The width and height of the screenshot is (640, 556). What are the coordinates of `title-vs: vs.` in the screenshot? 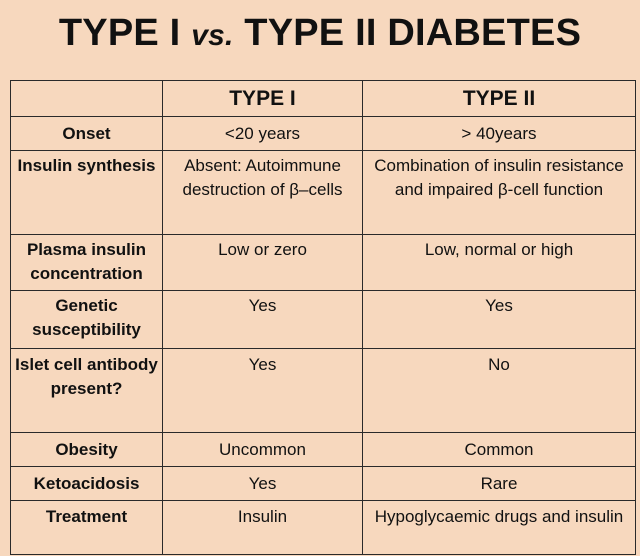 It's located at (212, 35).